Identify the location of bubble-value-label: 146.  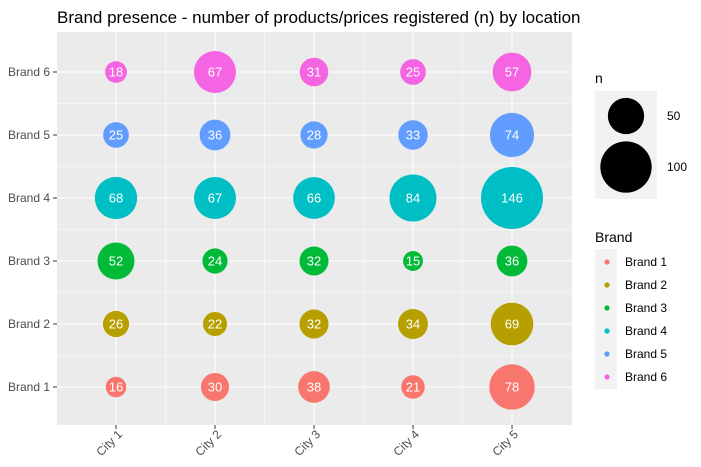
(512, 198).